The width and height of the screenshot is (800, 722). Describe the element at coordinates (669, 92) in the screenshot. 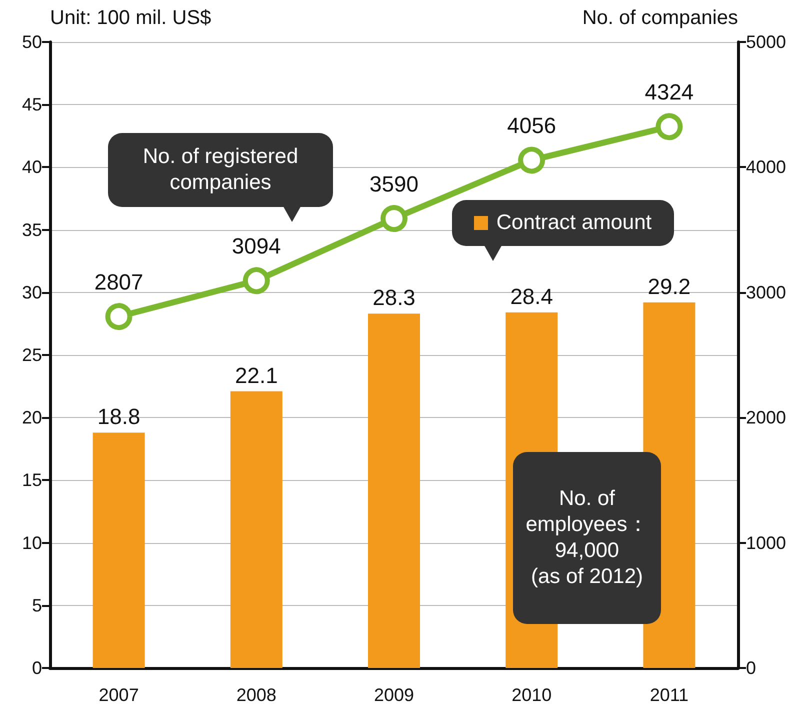

I see `data-label: 4324` at that location.